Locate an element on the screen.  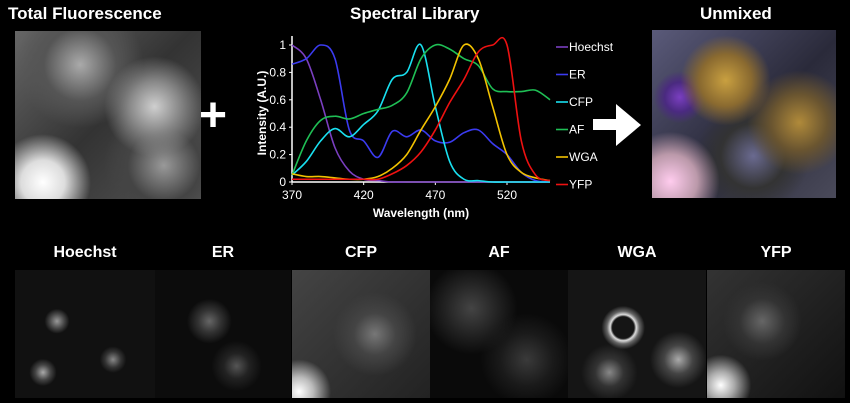
legend-label-af: AF is located at coordinates (576, 130).